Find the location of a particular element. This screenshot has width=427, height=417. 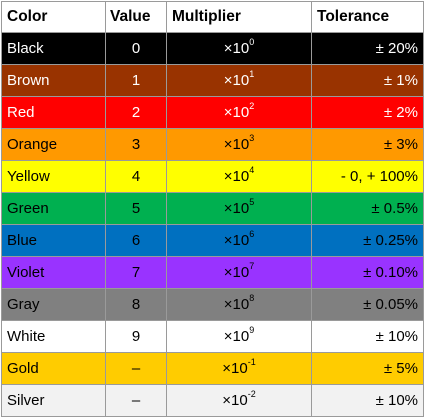

color-name-cell: Silver is located at coordinates (53, 400).